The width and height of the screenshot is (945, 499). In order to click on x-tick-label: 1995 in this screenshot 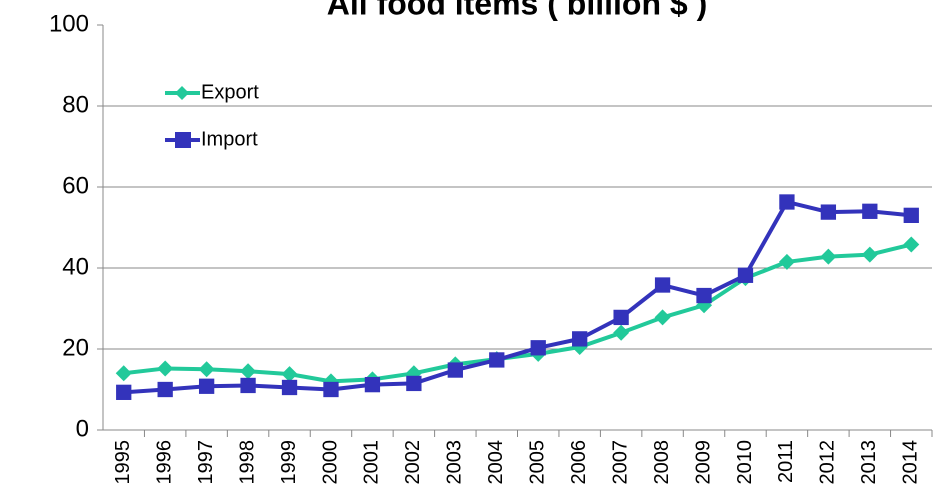, I will do `click(123, 462)`.